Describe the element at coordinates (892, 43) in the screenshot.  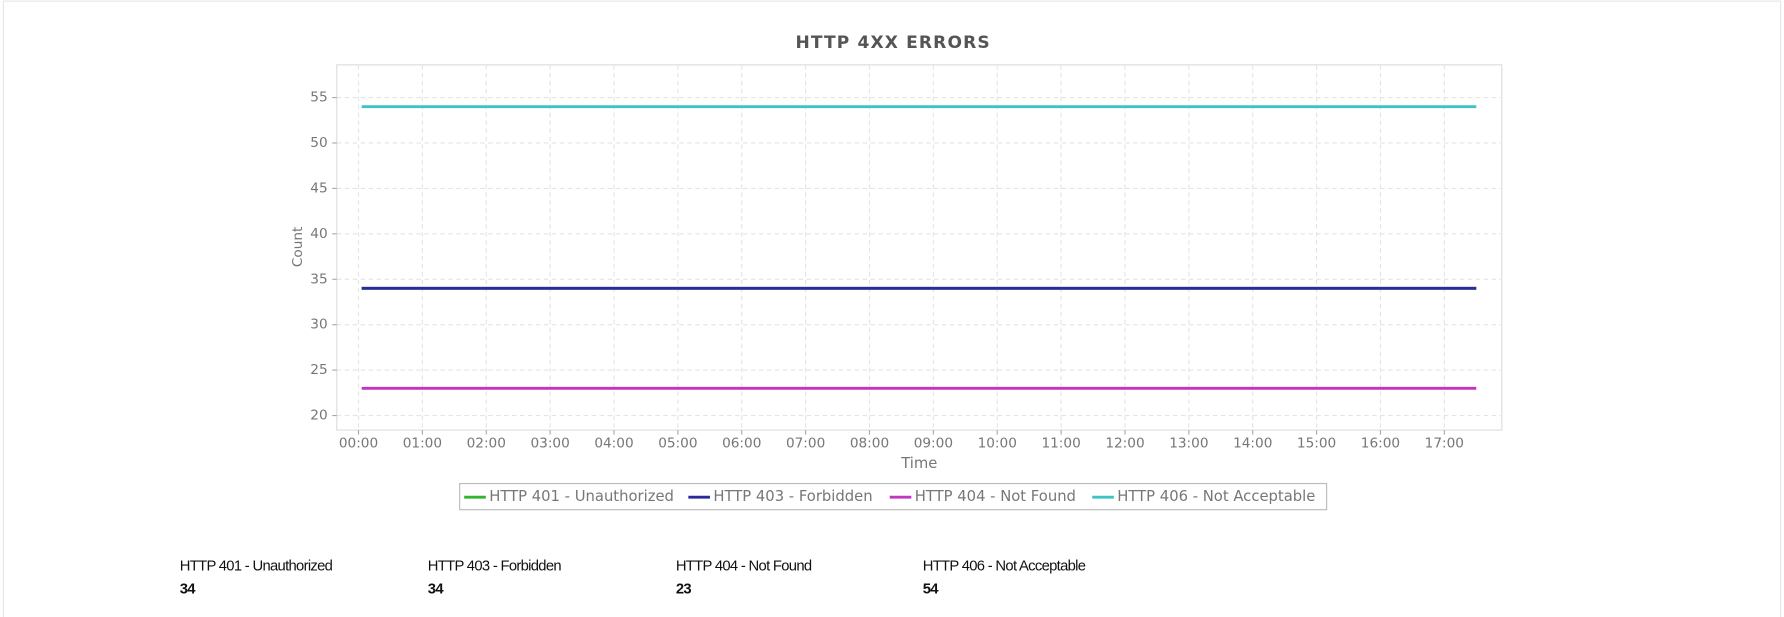
I see `chart-title: HTTP 4XX ERRORS` at that location.